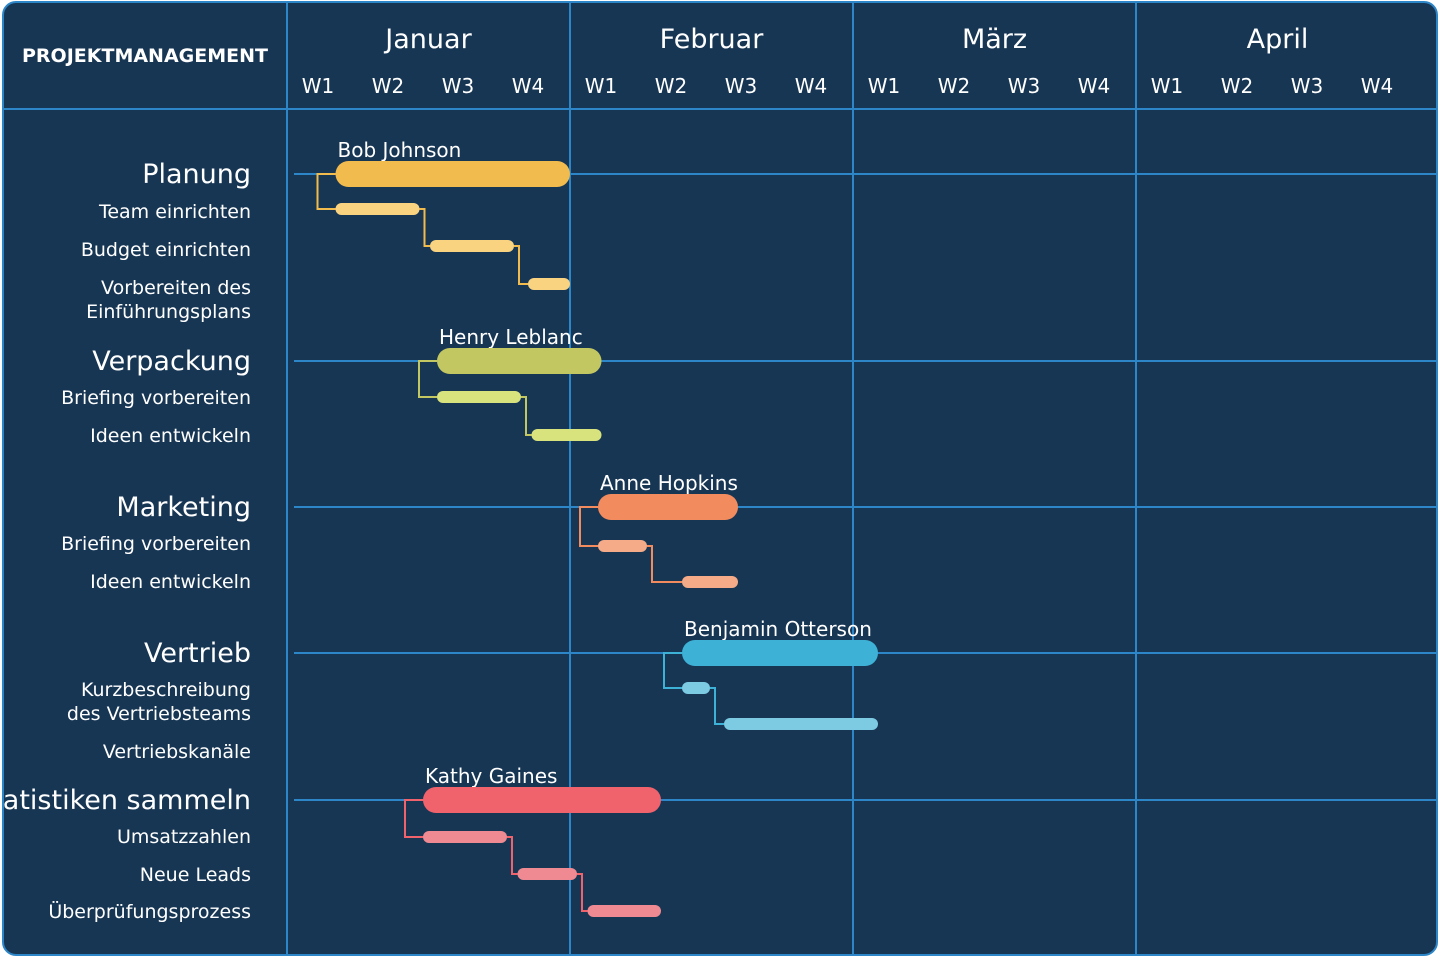 This screenshot has height=956, width=1438. Describe the element at coordinates (159, 714) in the screenshot. I see `task-label: des Vertriebsteams` at that location.